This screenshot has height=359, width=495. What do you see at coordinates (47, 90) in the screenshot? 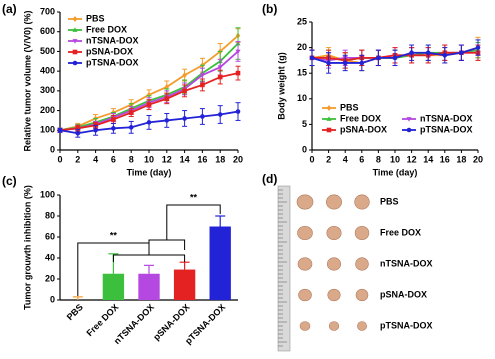
I see `y-tick-label: 300` at bounding box center [47, 90].